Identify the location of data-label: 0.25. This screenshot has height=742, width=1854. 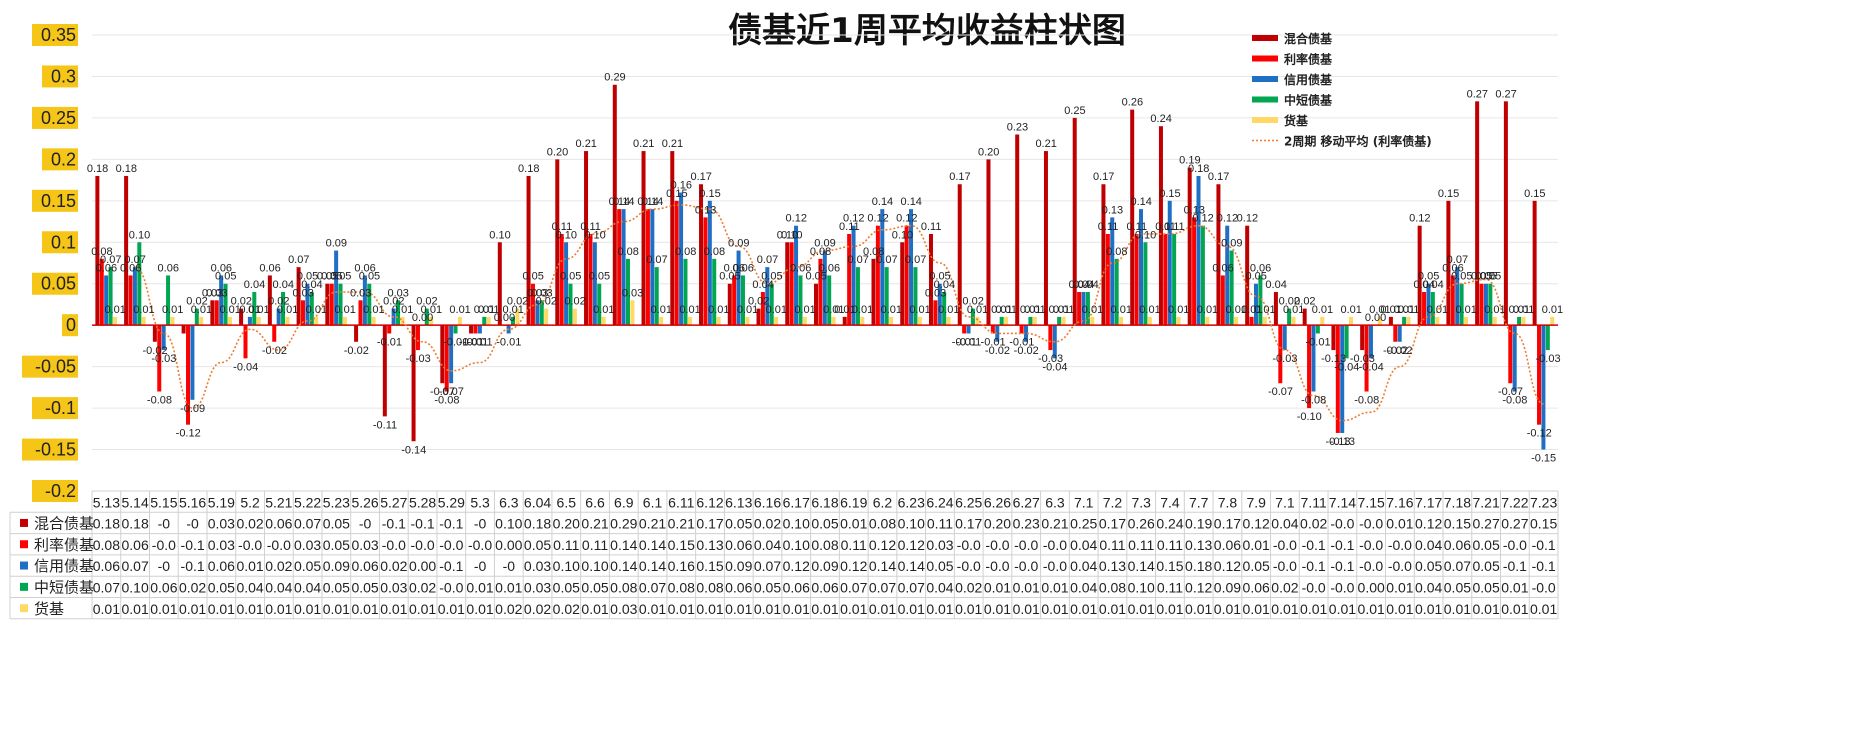
(1074, 111).